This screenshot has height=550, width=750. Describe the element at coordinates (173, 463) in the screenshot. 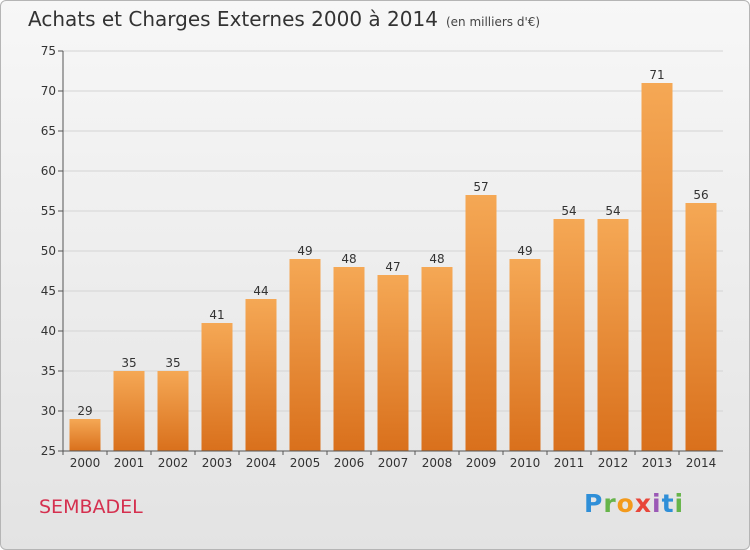

I see `x-tick-label: 2002` at that location.